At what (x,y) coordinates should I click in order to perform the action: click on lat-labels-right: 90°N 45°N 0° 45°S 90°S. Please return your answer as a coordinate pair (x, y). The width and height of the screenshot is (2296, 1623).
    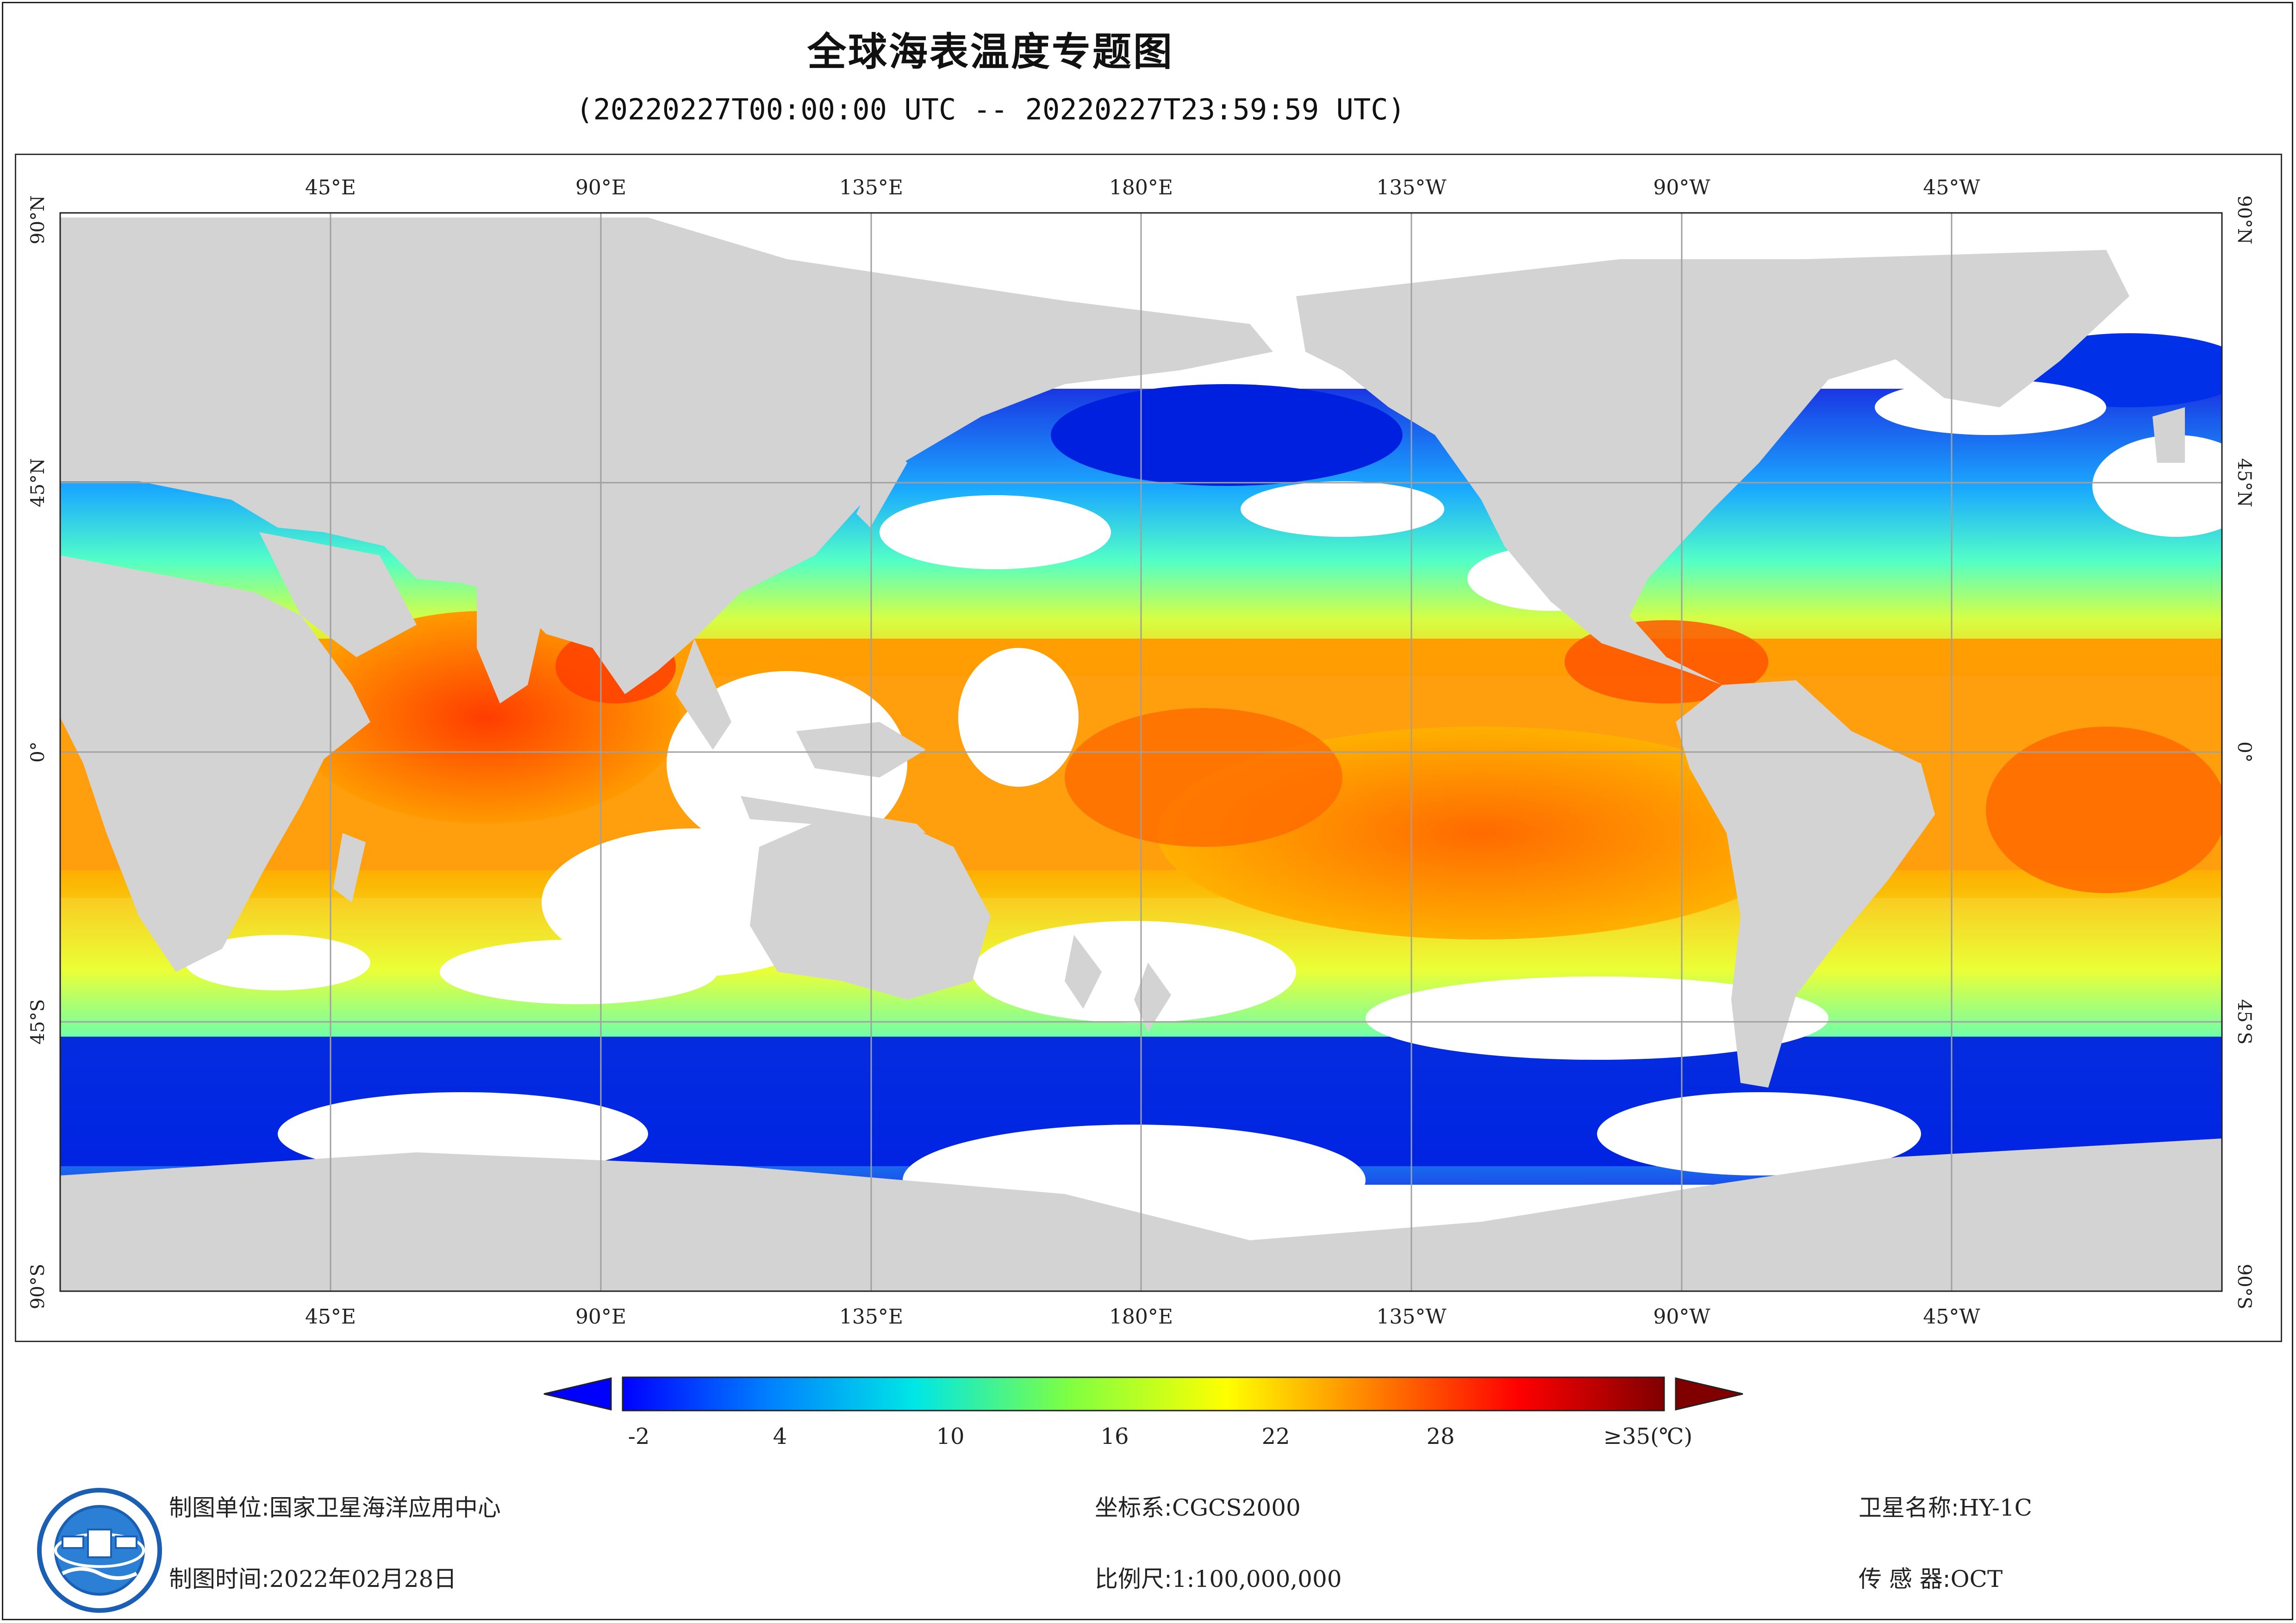
    Looking at the image, I should click on (2244, 752).